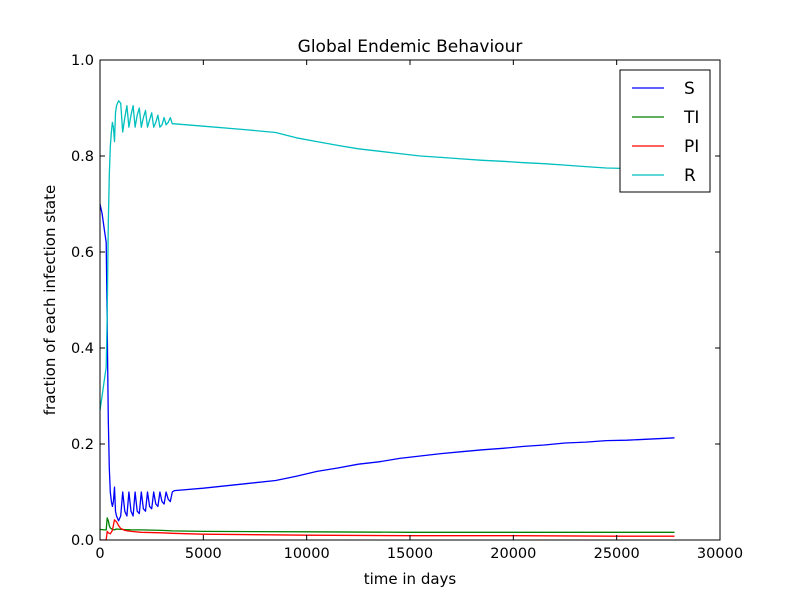 The width and height of the screenshot is (800, 600). I want to click on y-tick-label: 0.8, so click(82, 157).